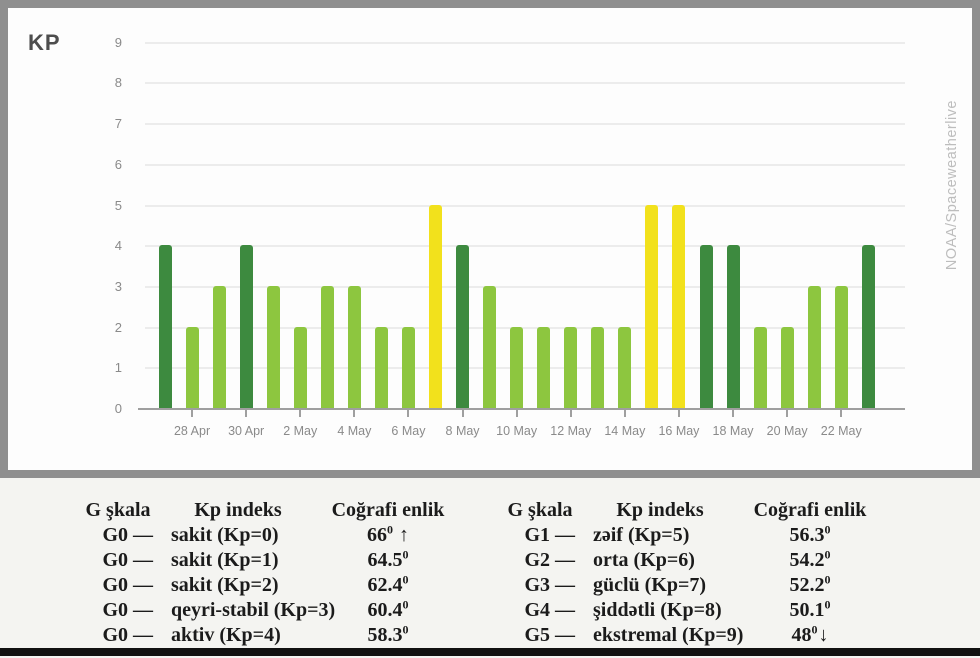 The height and width of the screenshot is (658, 980). What do you see at coordinates (388, 634) in the screenshot?
I see `geographic-latitude-value: 58.30` at bounding box center [388, 634].